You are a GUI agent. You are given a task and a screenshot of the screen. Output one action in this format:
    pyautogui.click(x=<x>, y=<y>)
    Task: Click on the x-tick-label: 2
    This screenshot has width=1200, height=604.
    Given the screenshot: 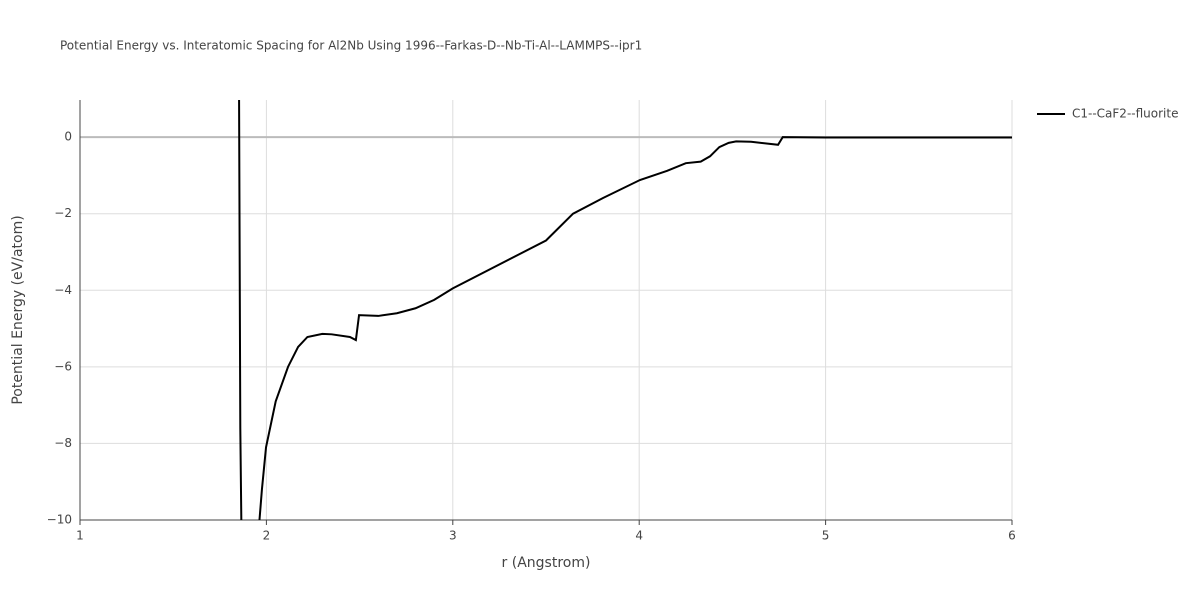 What is the action you would take?
    pyautogui.click(x=267, y=536)
    